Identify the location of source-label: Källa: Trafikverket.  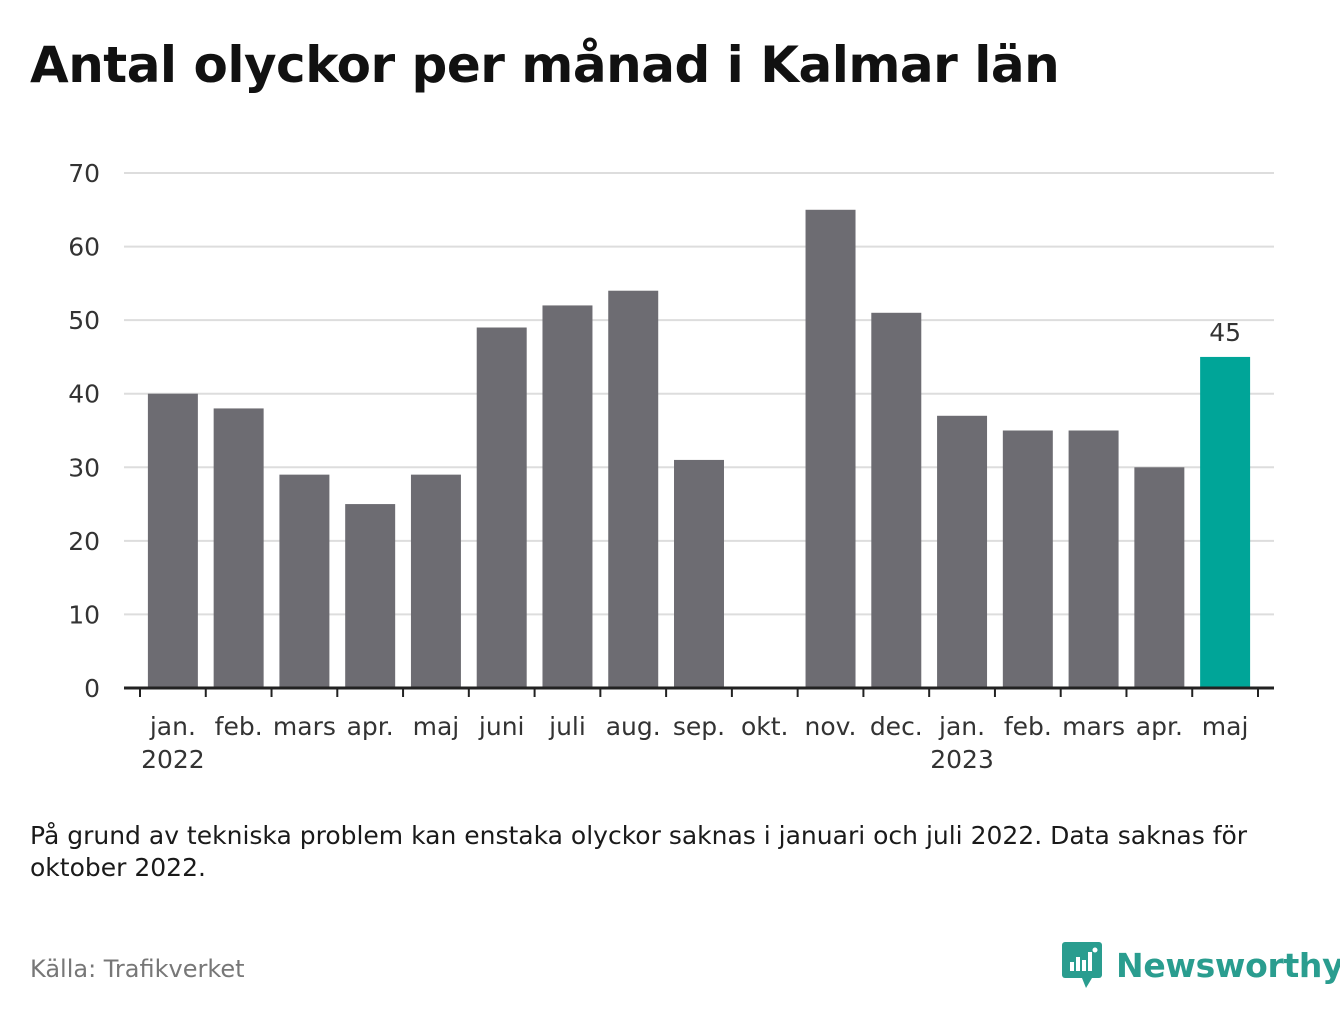
(137, 969).